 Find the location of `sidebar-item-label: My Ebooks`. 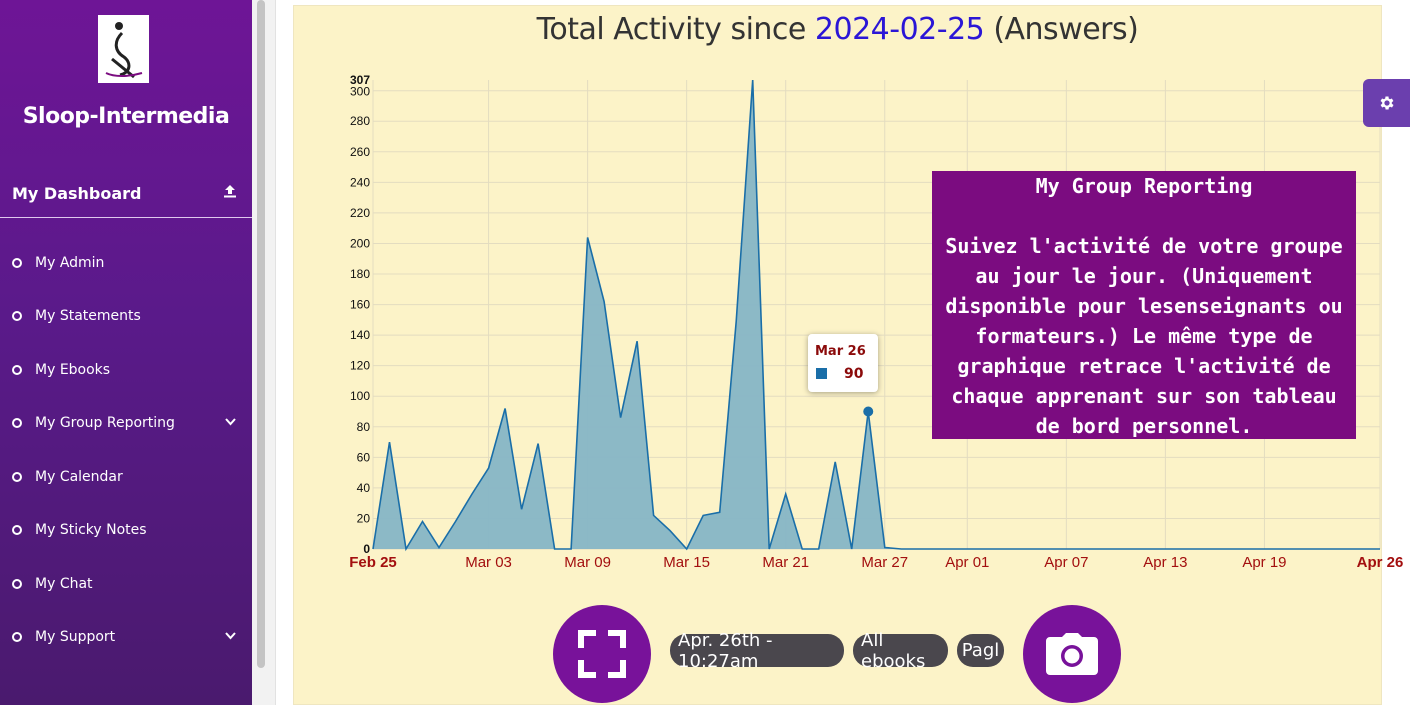

sidebar-item-label: My Ebooks is located at coordinates (73, 369).